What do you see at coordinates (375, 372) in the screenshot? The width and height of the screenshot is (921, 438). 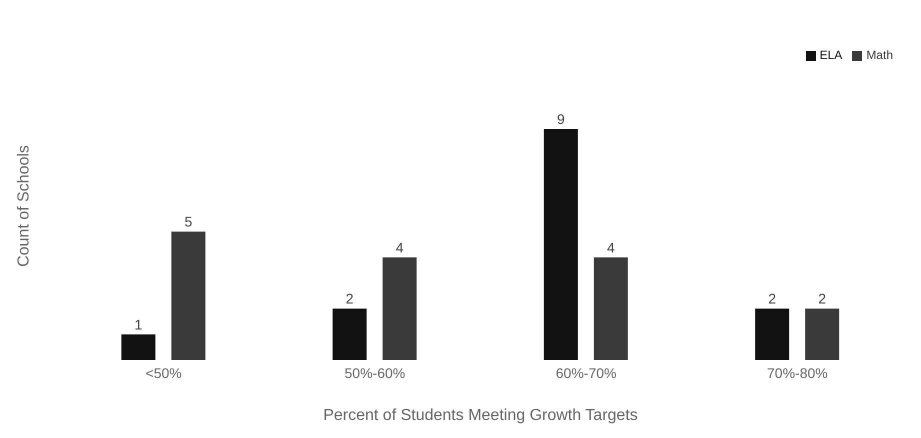 I see `x-tick-label: 50%-60%` at bounding box center [375, 372].